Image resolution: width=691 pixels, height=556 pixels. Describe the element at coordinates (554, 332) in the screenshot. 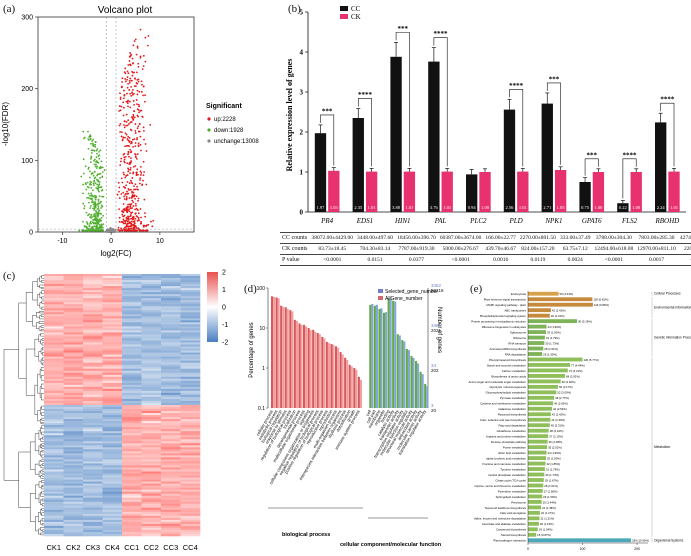

I see `kegg-value-label: 33 (1.90%)` at that location.